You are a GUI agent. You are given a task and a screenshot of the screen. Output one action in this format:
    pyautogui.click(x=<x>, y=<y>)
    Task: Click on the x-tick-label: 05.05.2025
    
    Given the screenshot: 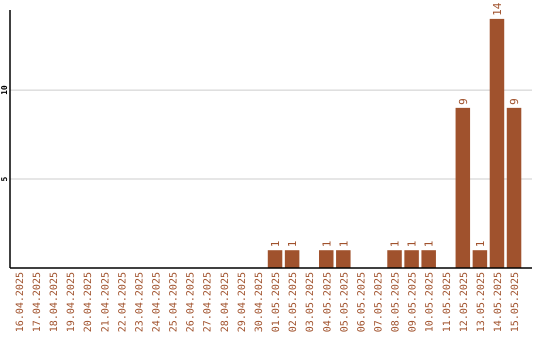 What is the action you would take?
    pyautogui.click(x=344, y=302)
    